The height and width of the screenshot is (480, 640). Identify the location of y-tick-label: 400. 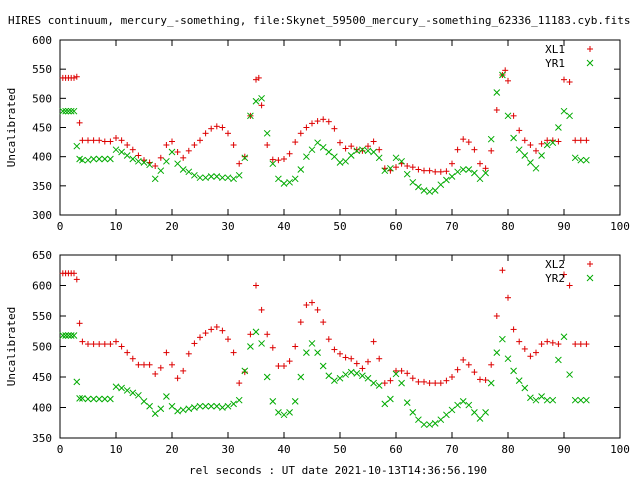
(42, 157).